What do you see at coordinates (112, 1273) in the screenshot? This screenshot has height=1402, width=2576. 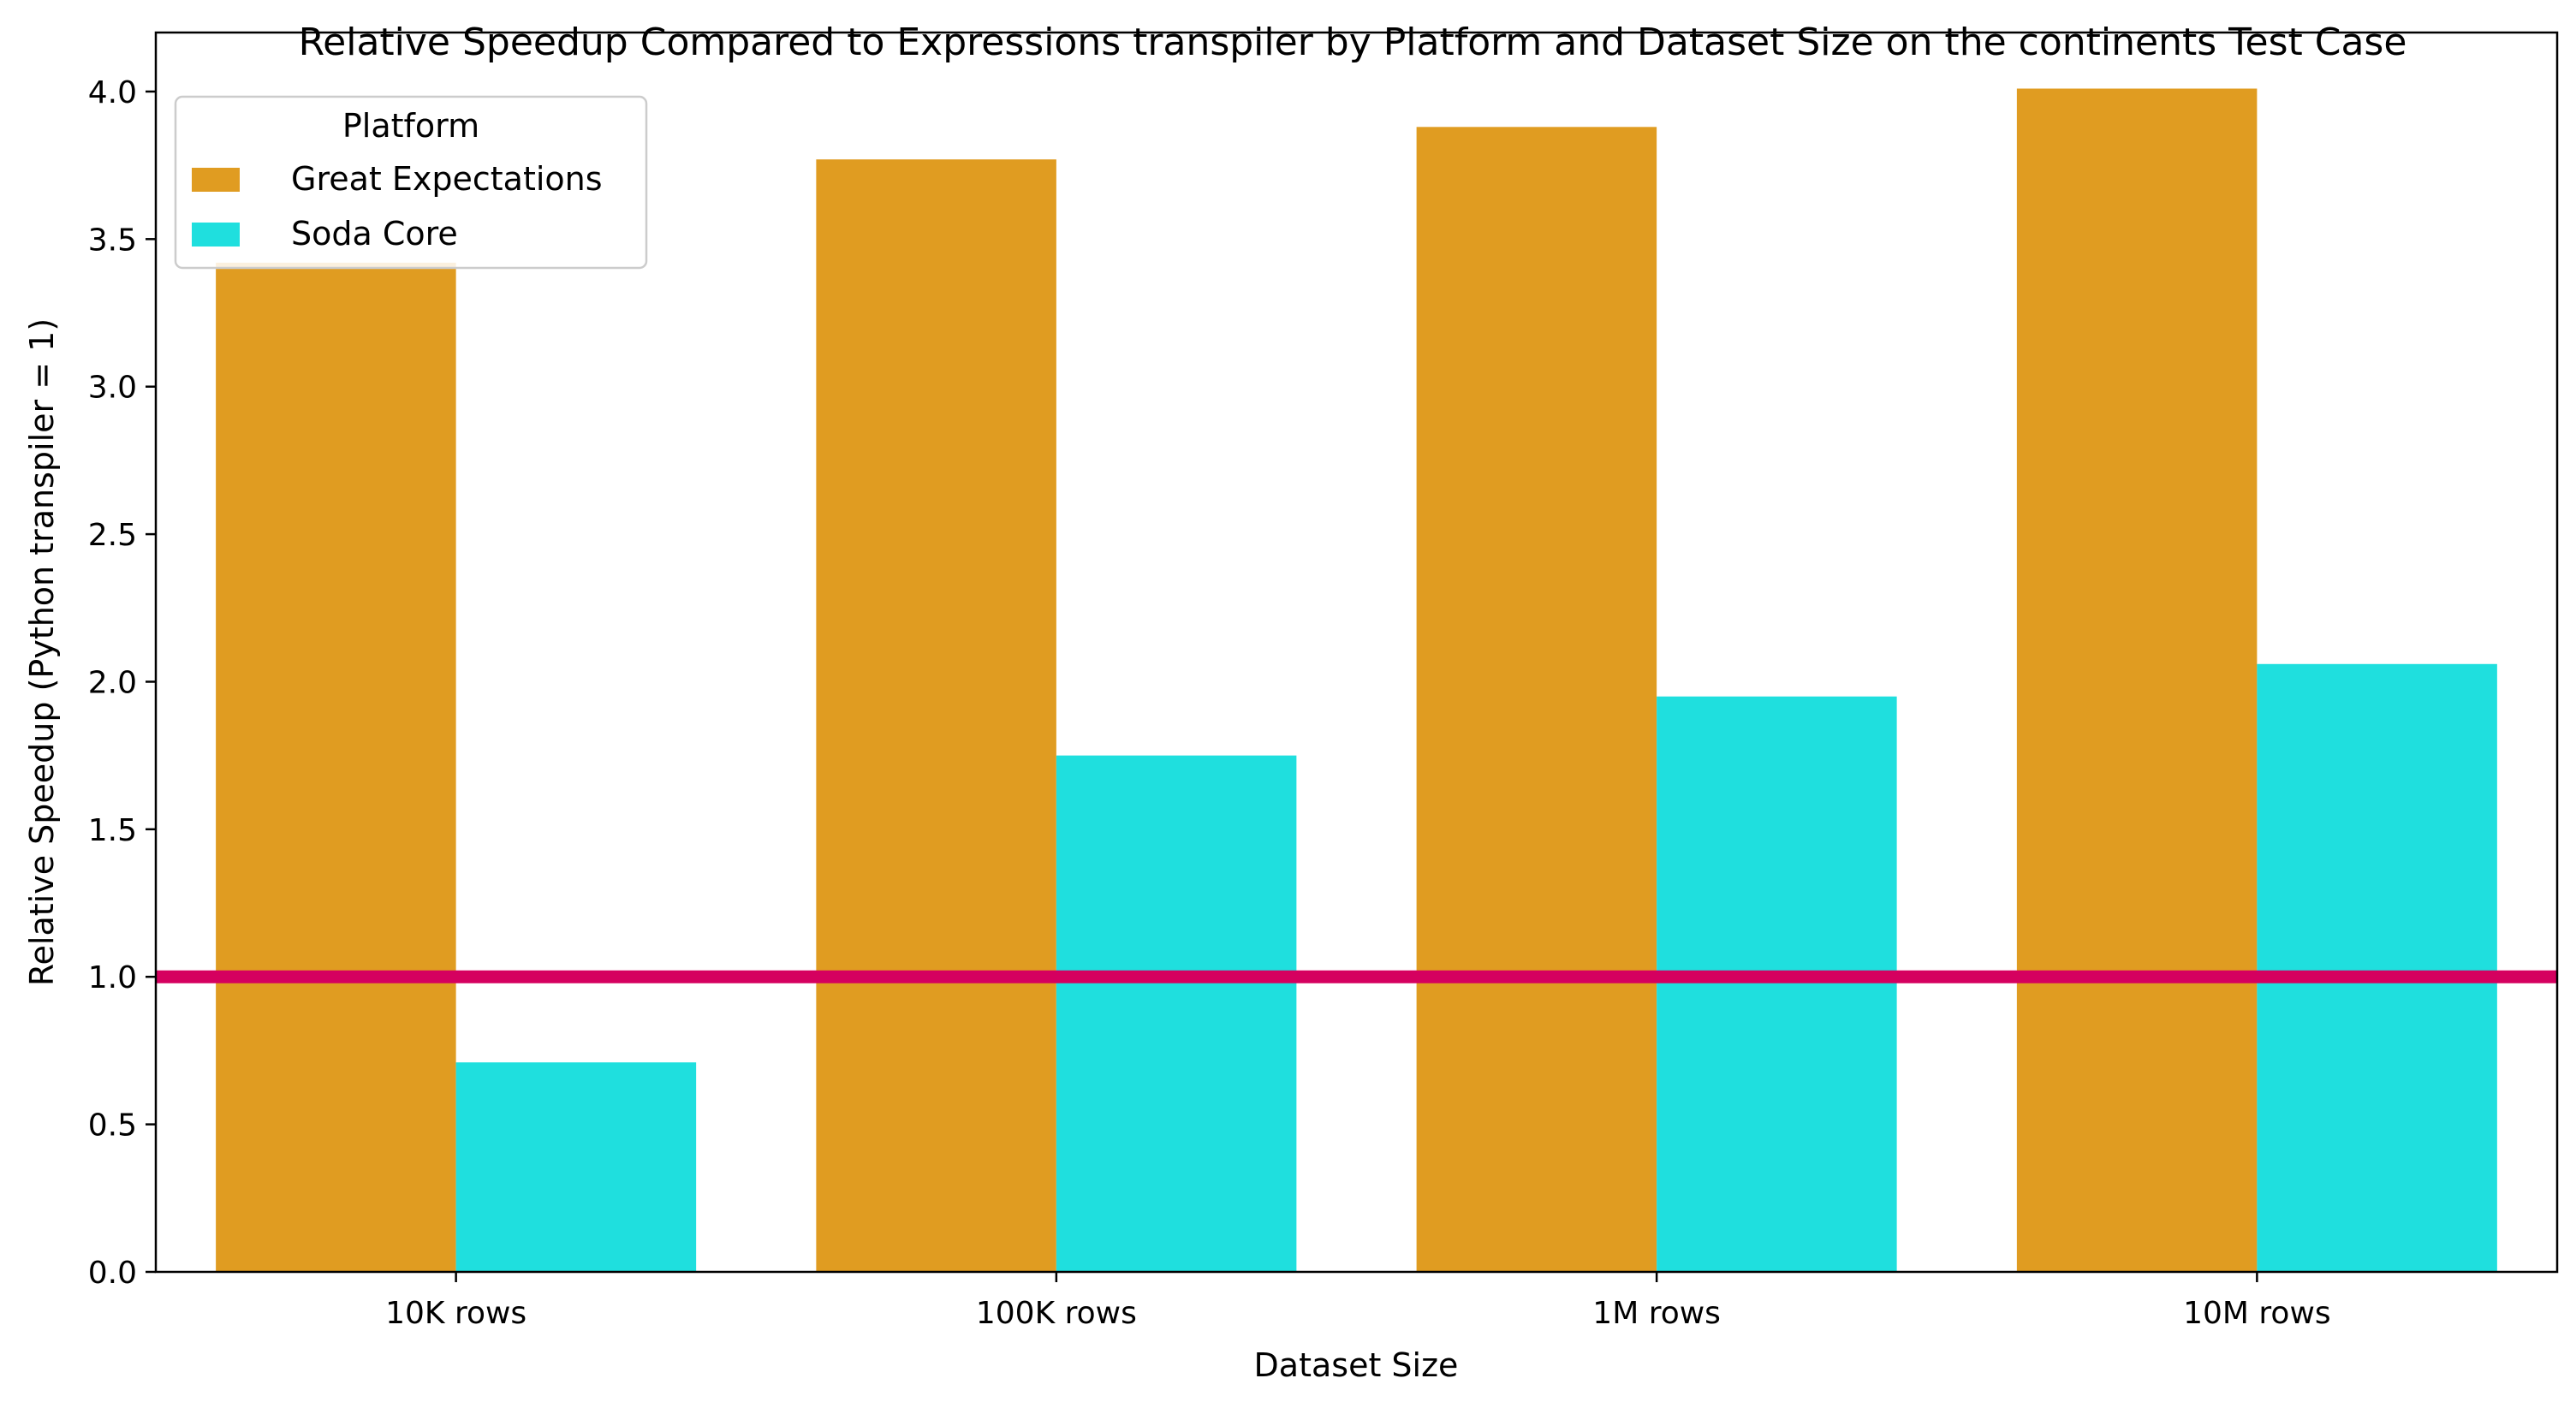 I see `y-tick-label: 0.0` at bounding box center [112, 1273].